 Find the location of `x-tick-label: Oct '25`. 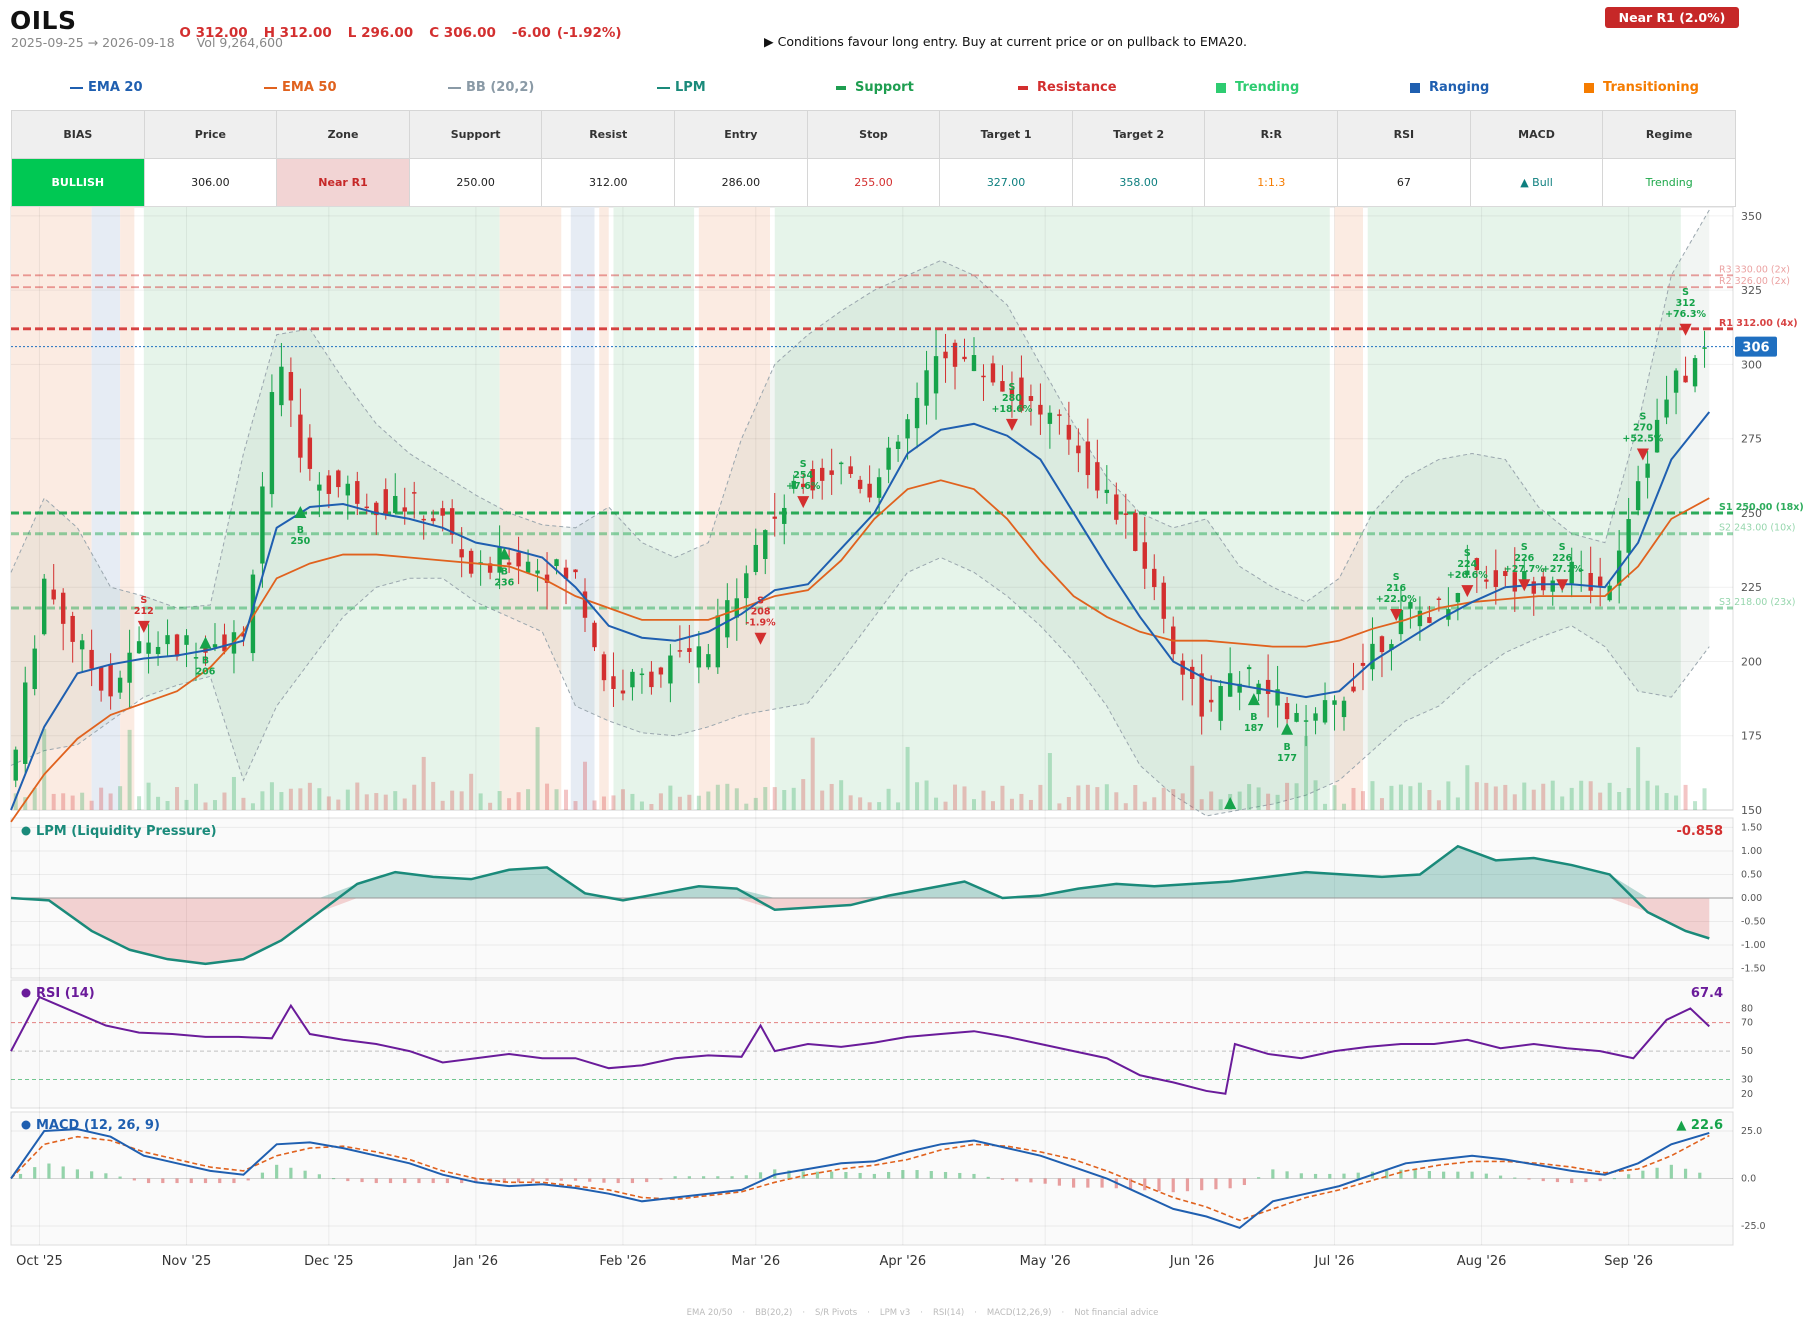

x-tick-label: Oct '25 is located at coordinates (39, 1261).